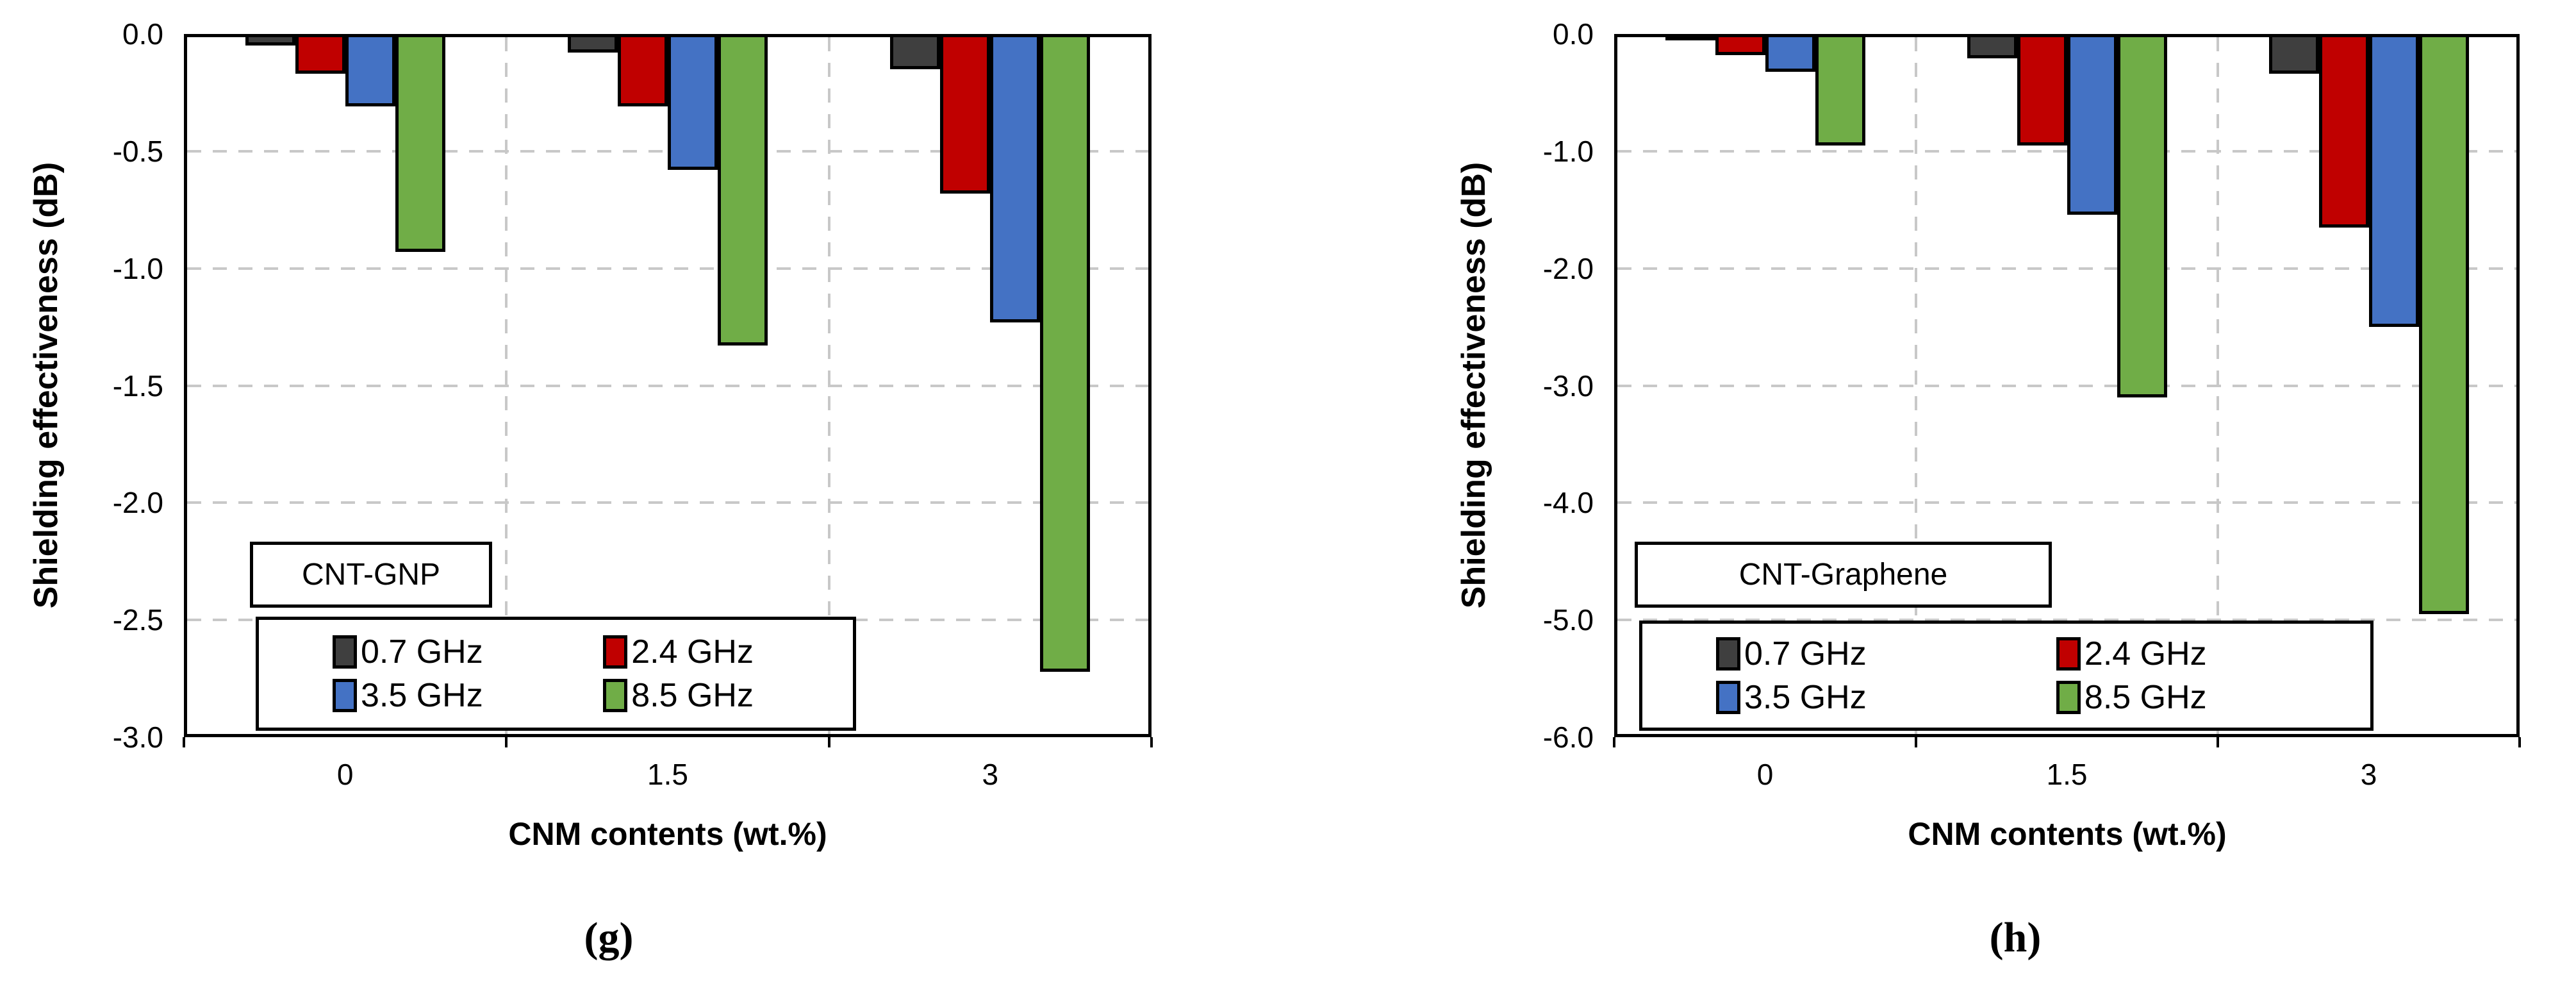 The width and height of the screenshot is (2576, 1000). Describe the element at coordinates (609, 938) in the screenshot. I see `panel-caption-g: (g)` at that location.